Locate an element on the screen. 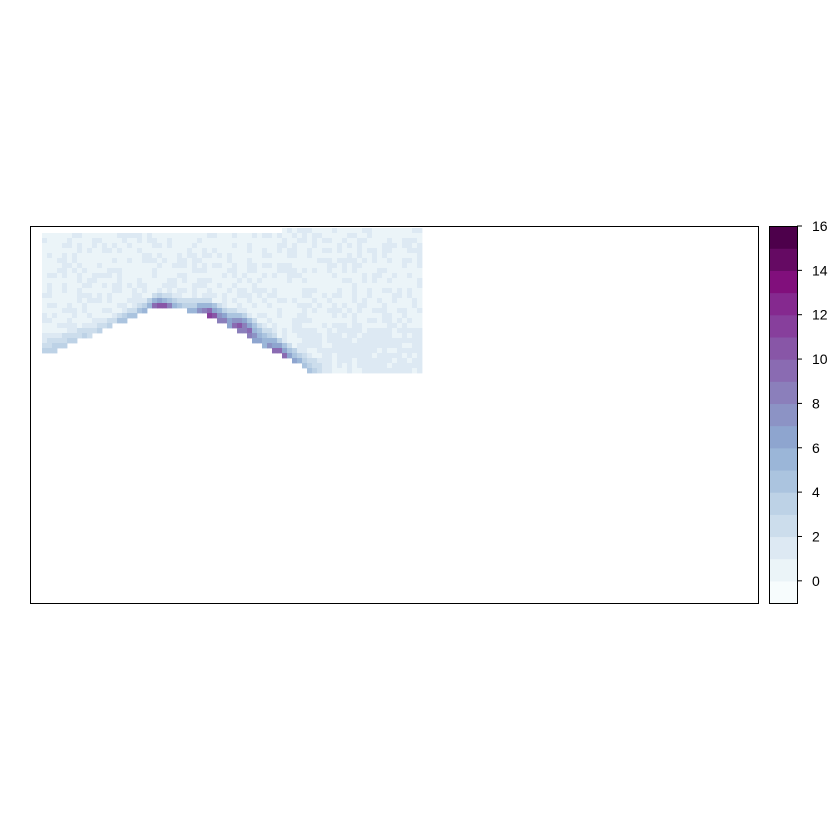 Image resolution: width=840 pixels, height=840 pixels. colorbar-tick-label: 8 is located at coordinates (816, 403).